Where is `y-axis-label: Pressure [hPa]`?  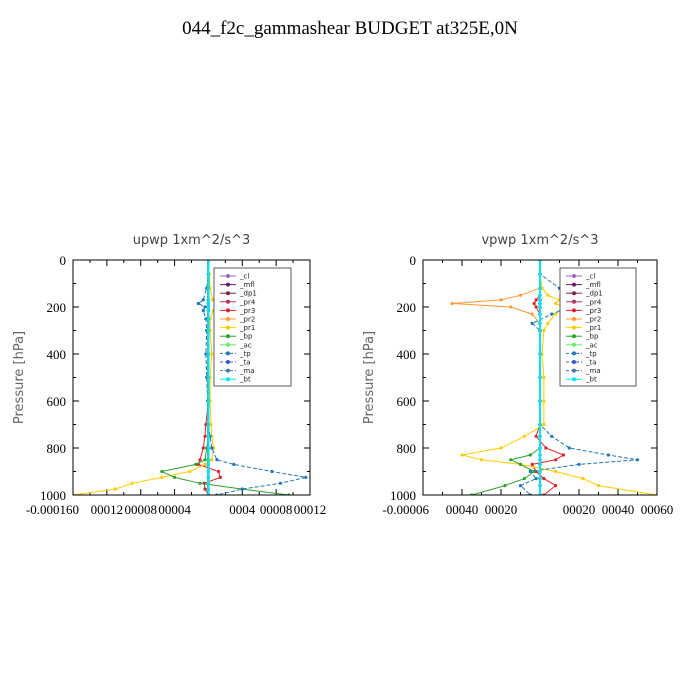 y-axis-label: Pressure [hPa] is located at coordinates (369, 377).